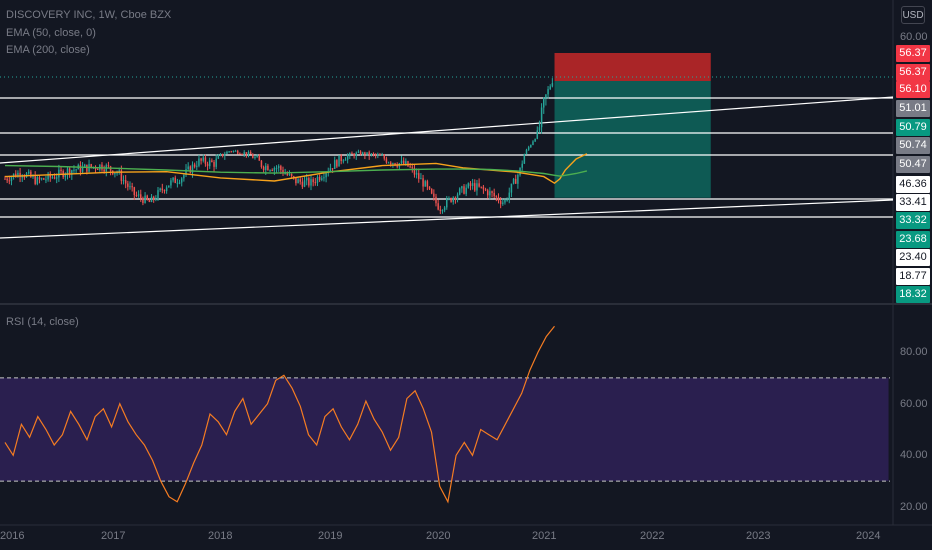 This screenshot has width=932, height=550. Describe the element at coordinates (89, 15) in the screenshot. I see `symbol-title: DISCOVERY INC, 1W, Cboe BZX` at that location.